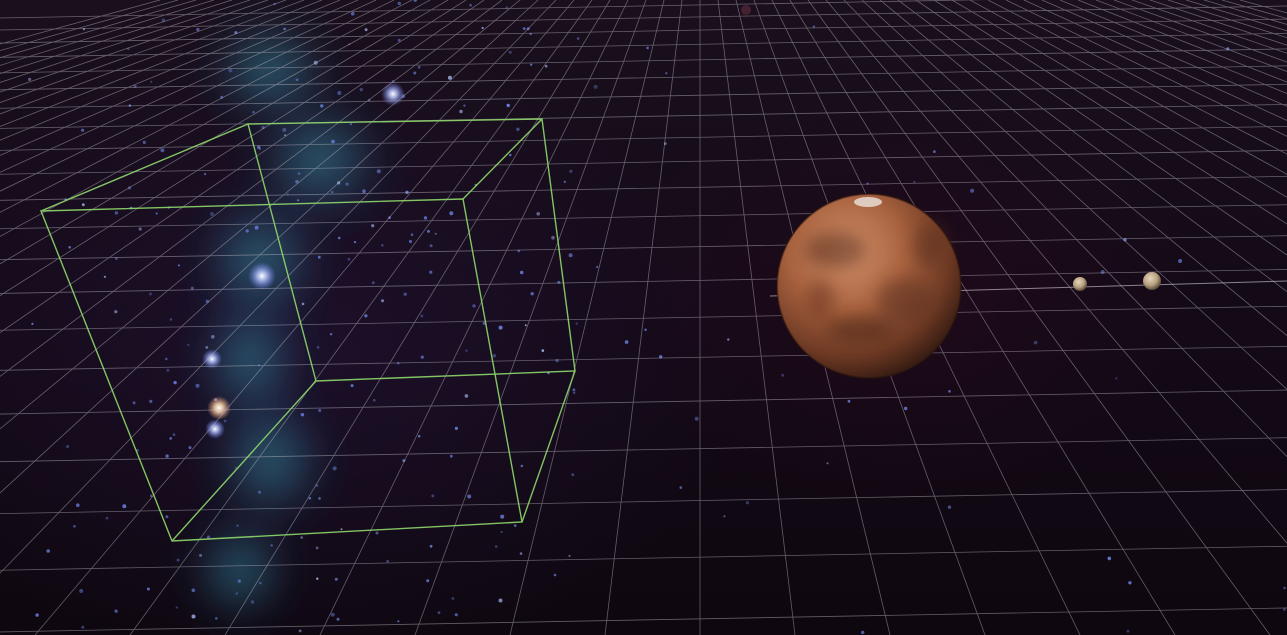 The width and height of the screenshot is (1287, 635). I want to click on planet-surface-markings, so click(875, 283).